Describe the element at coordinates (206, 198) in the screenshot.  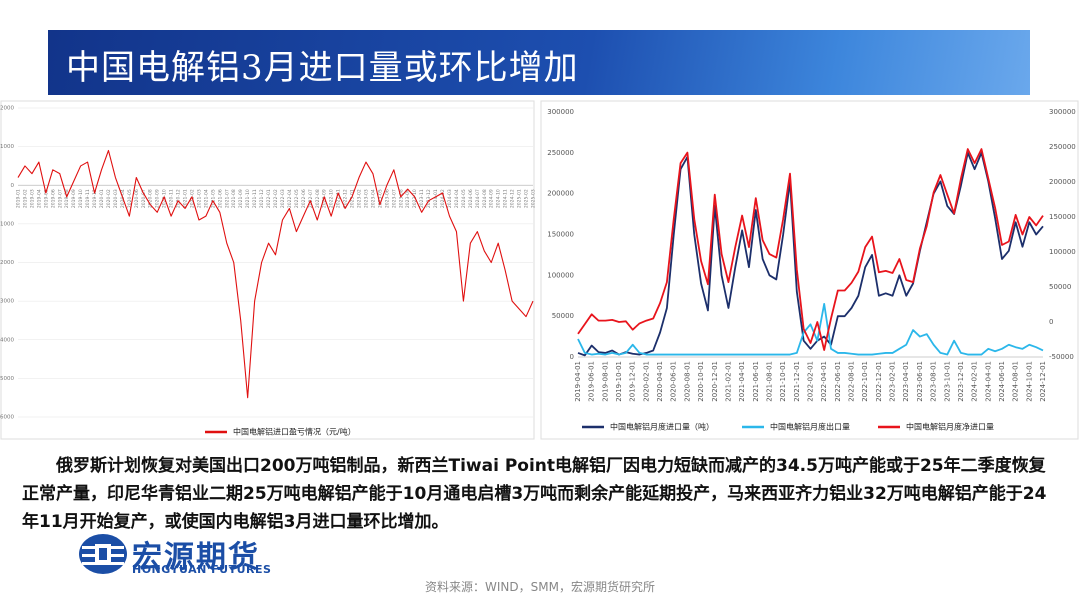
I see `x-tick-label: 2021-04` at that location.